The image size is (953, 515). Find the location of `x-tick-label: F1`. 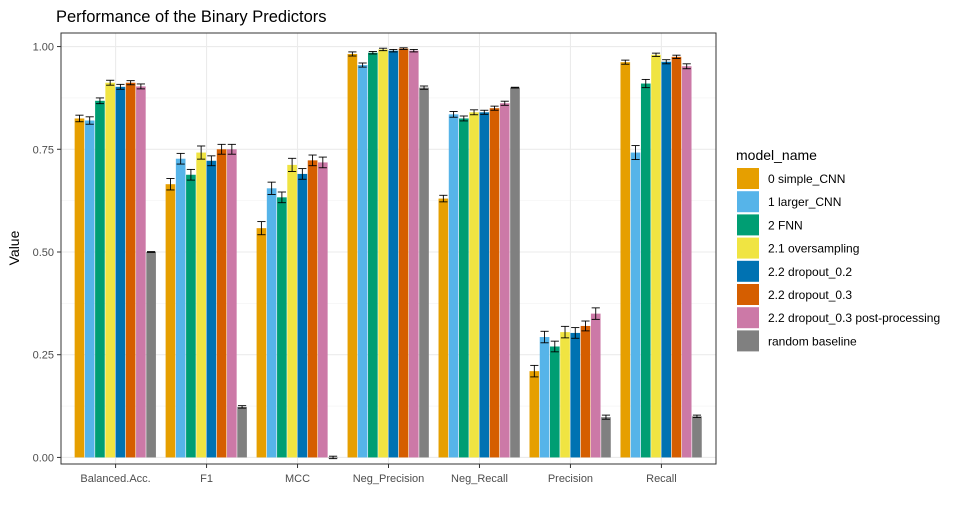

x-tick-label: F1 is located at coordinates (206, 479).